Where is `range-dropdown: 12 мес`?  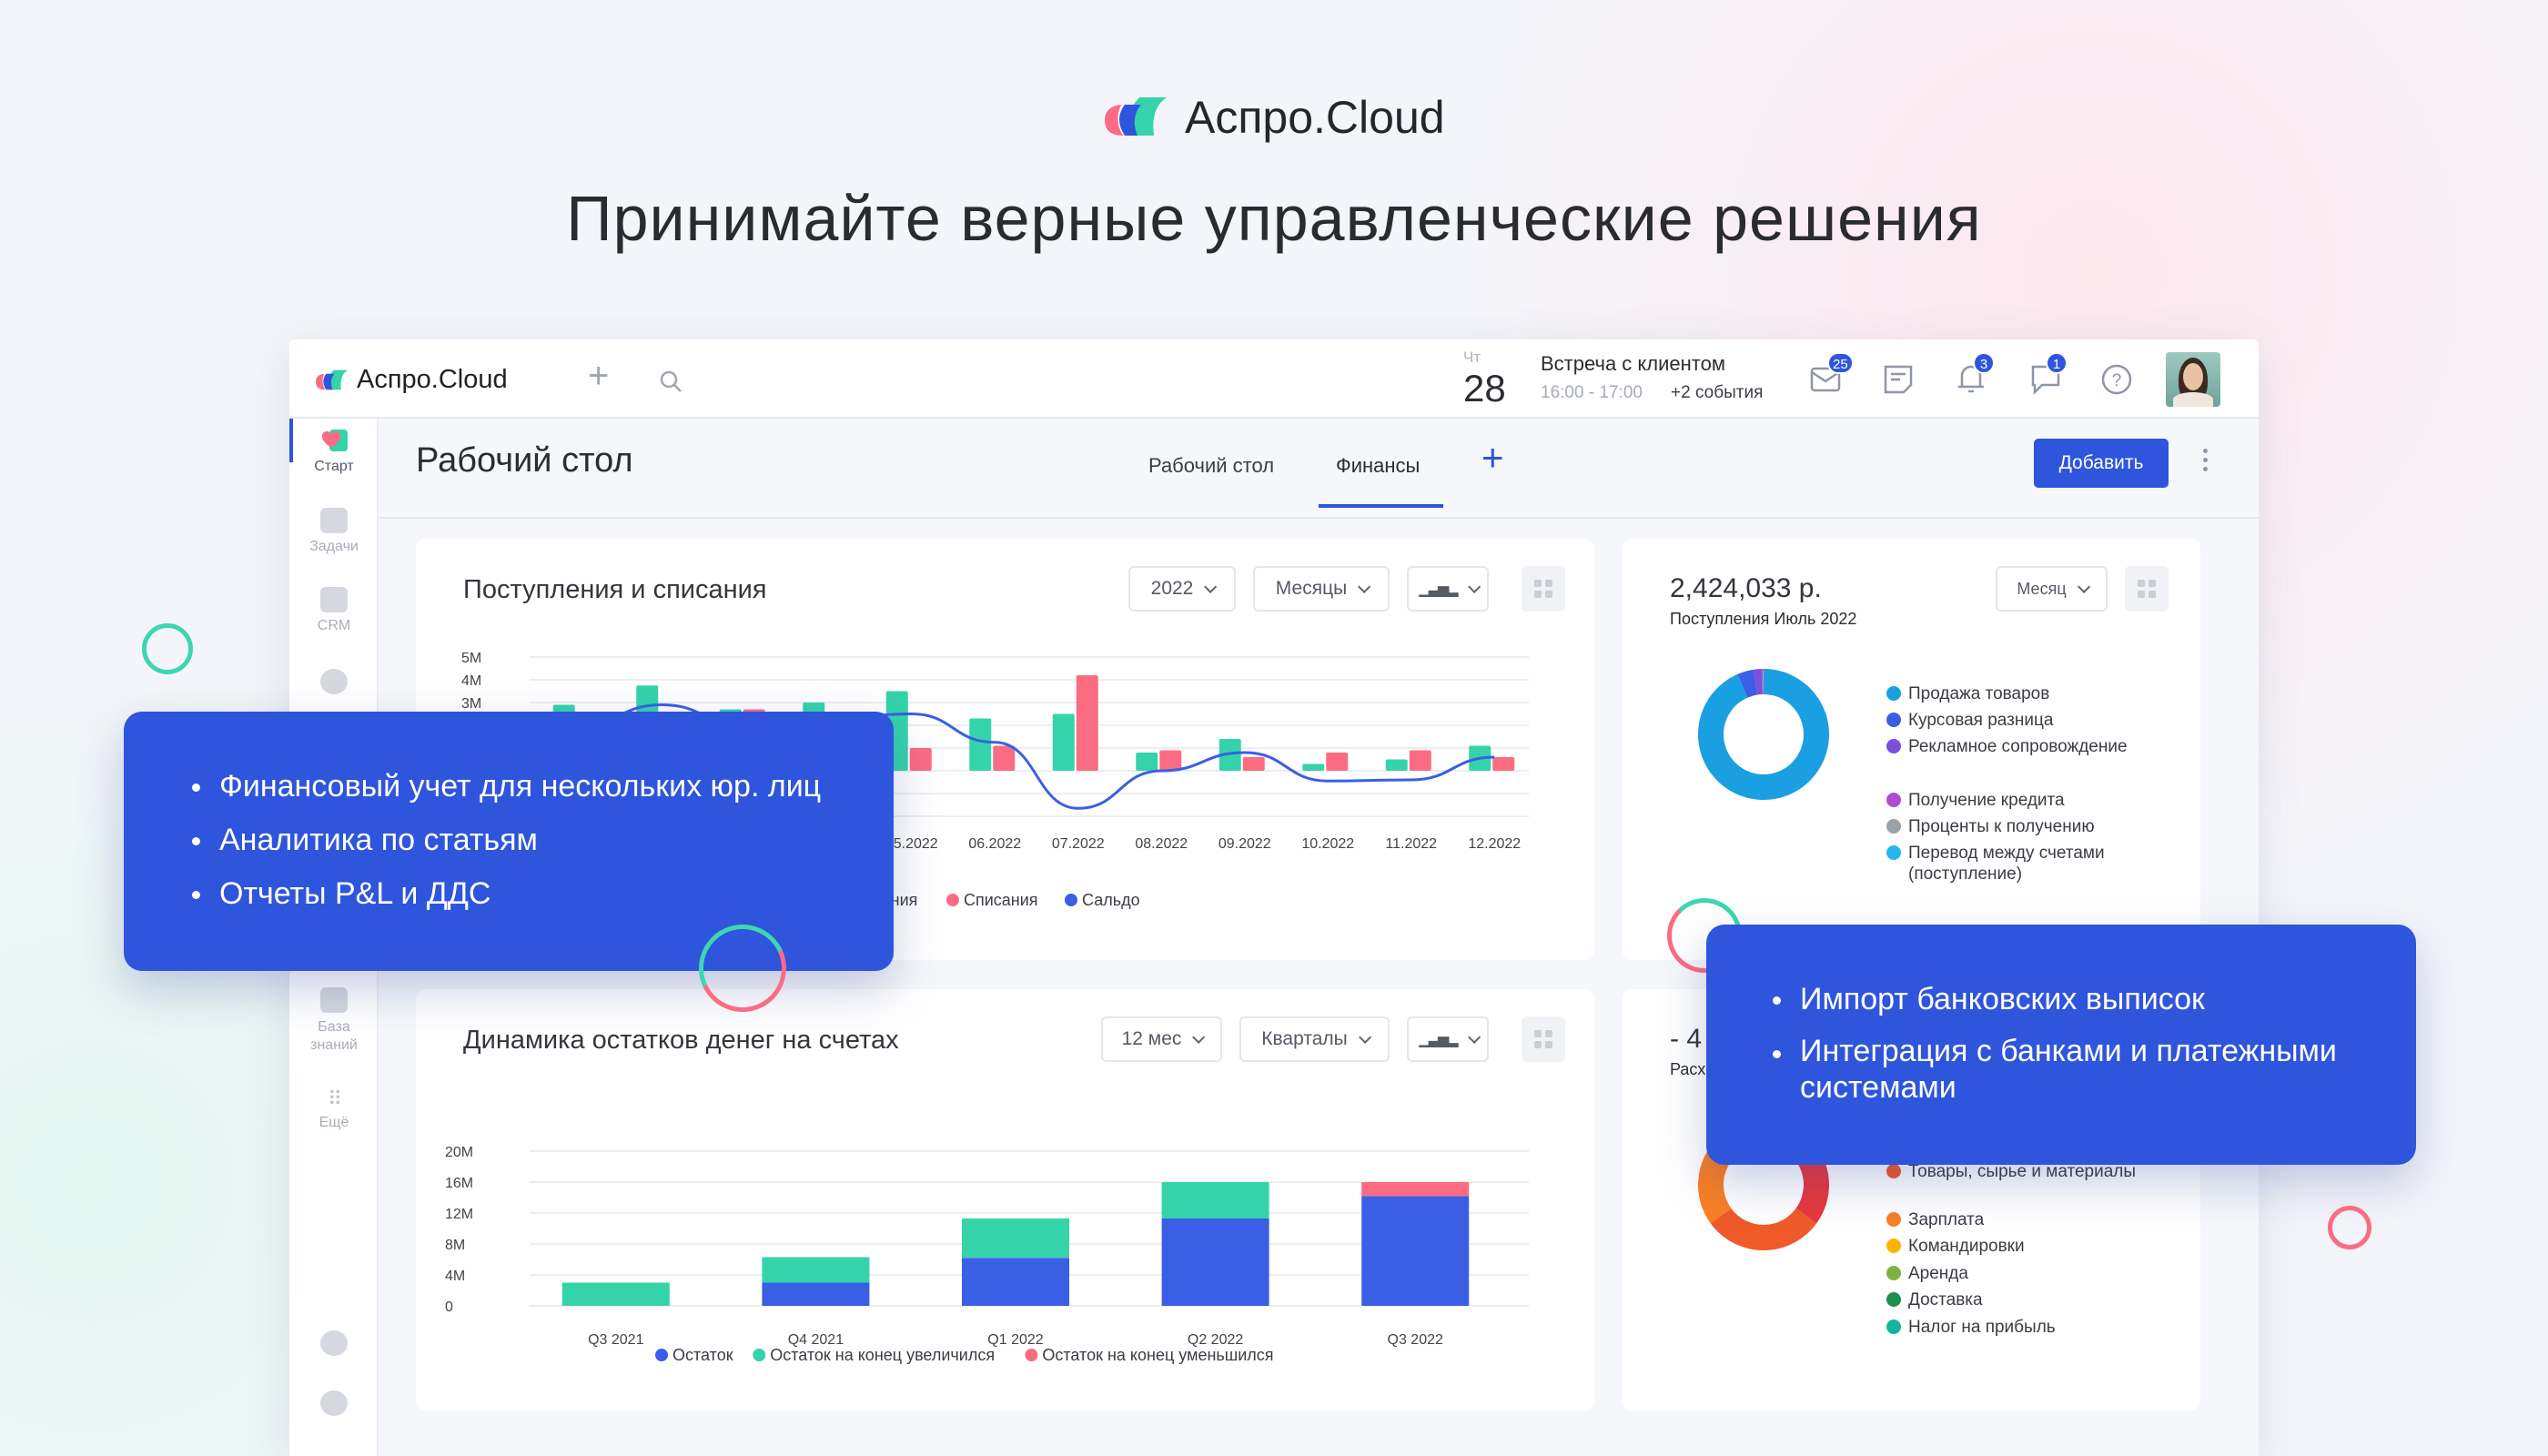 range-dropdown: 12 мес is located at coordinates (1161, 1039).